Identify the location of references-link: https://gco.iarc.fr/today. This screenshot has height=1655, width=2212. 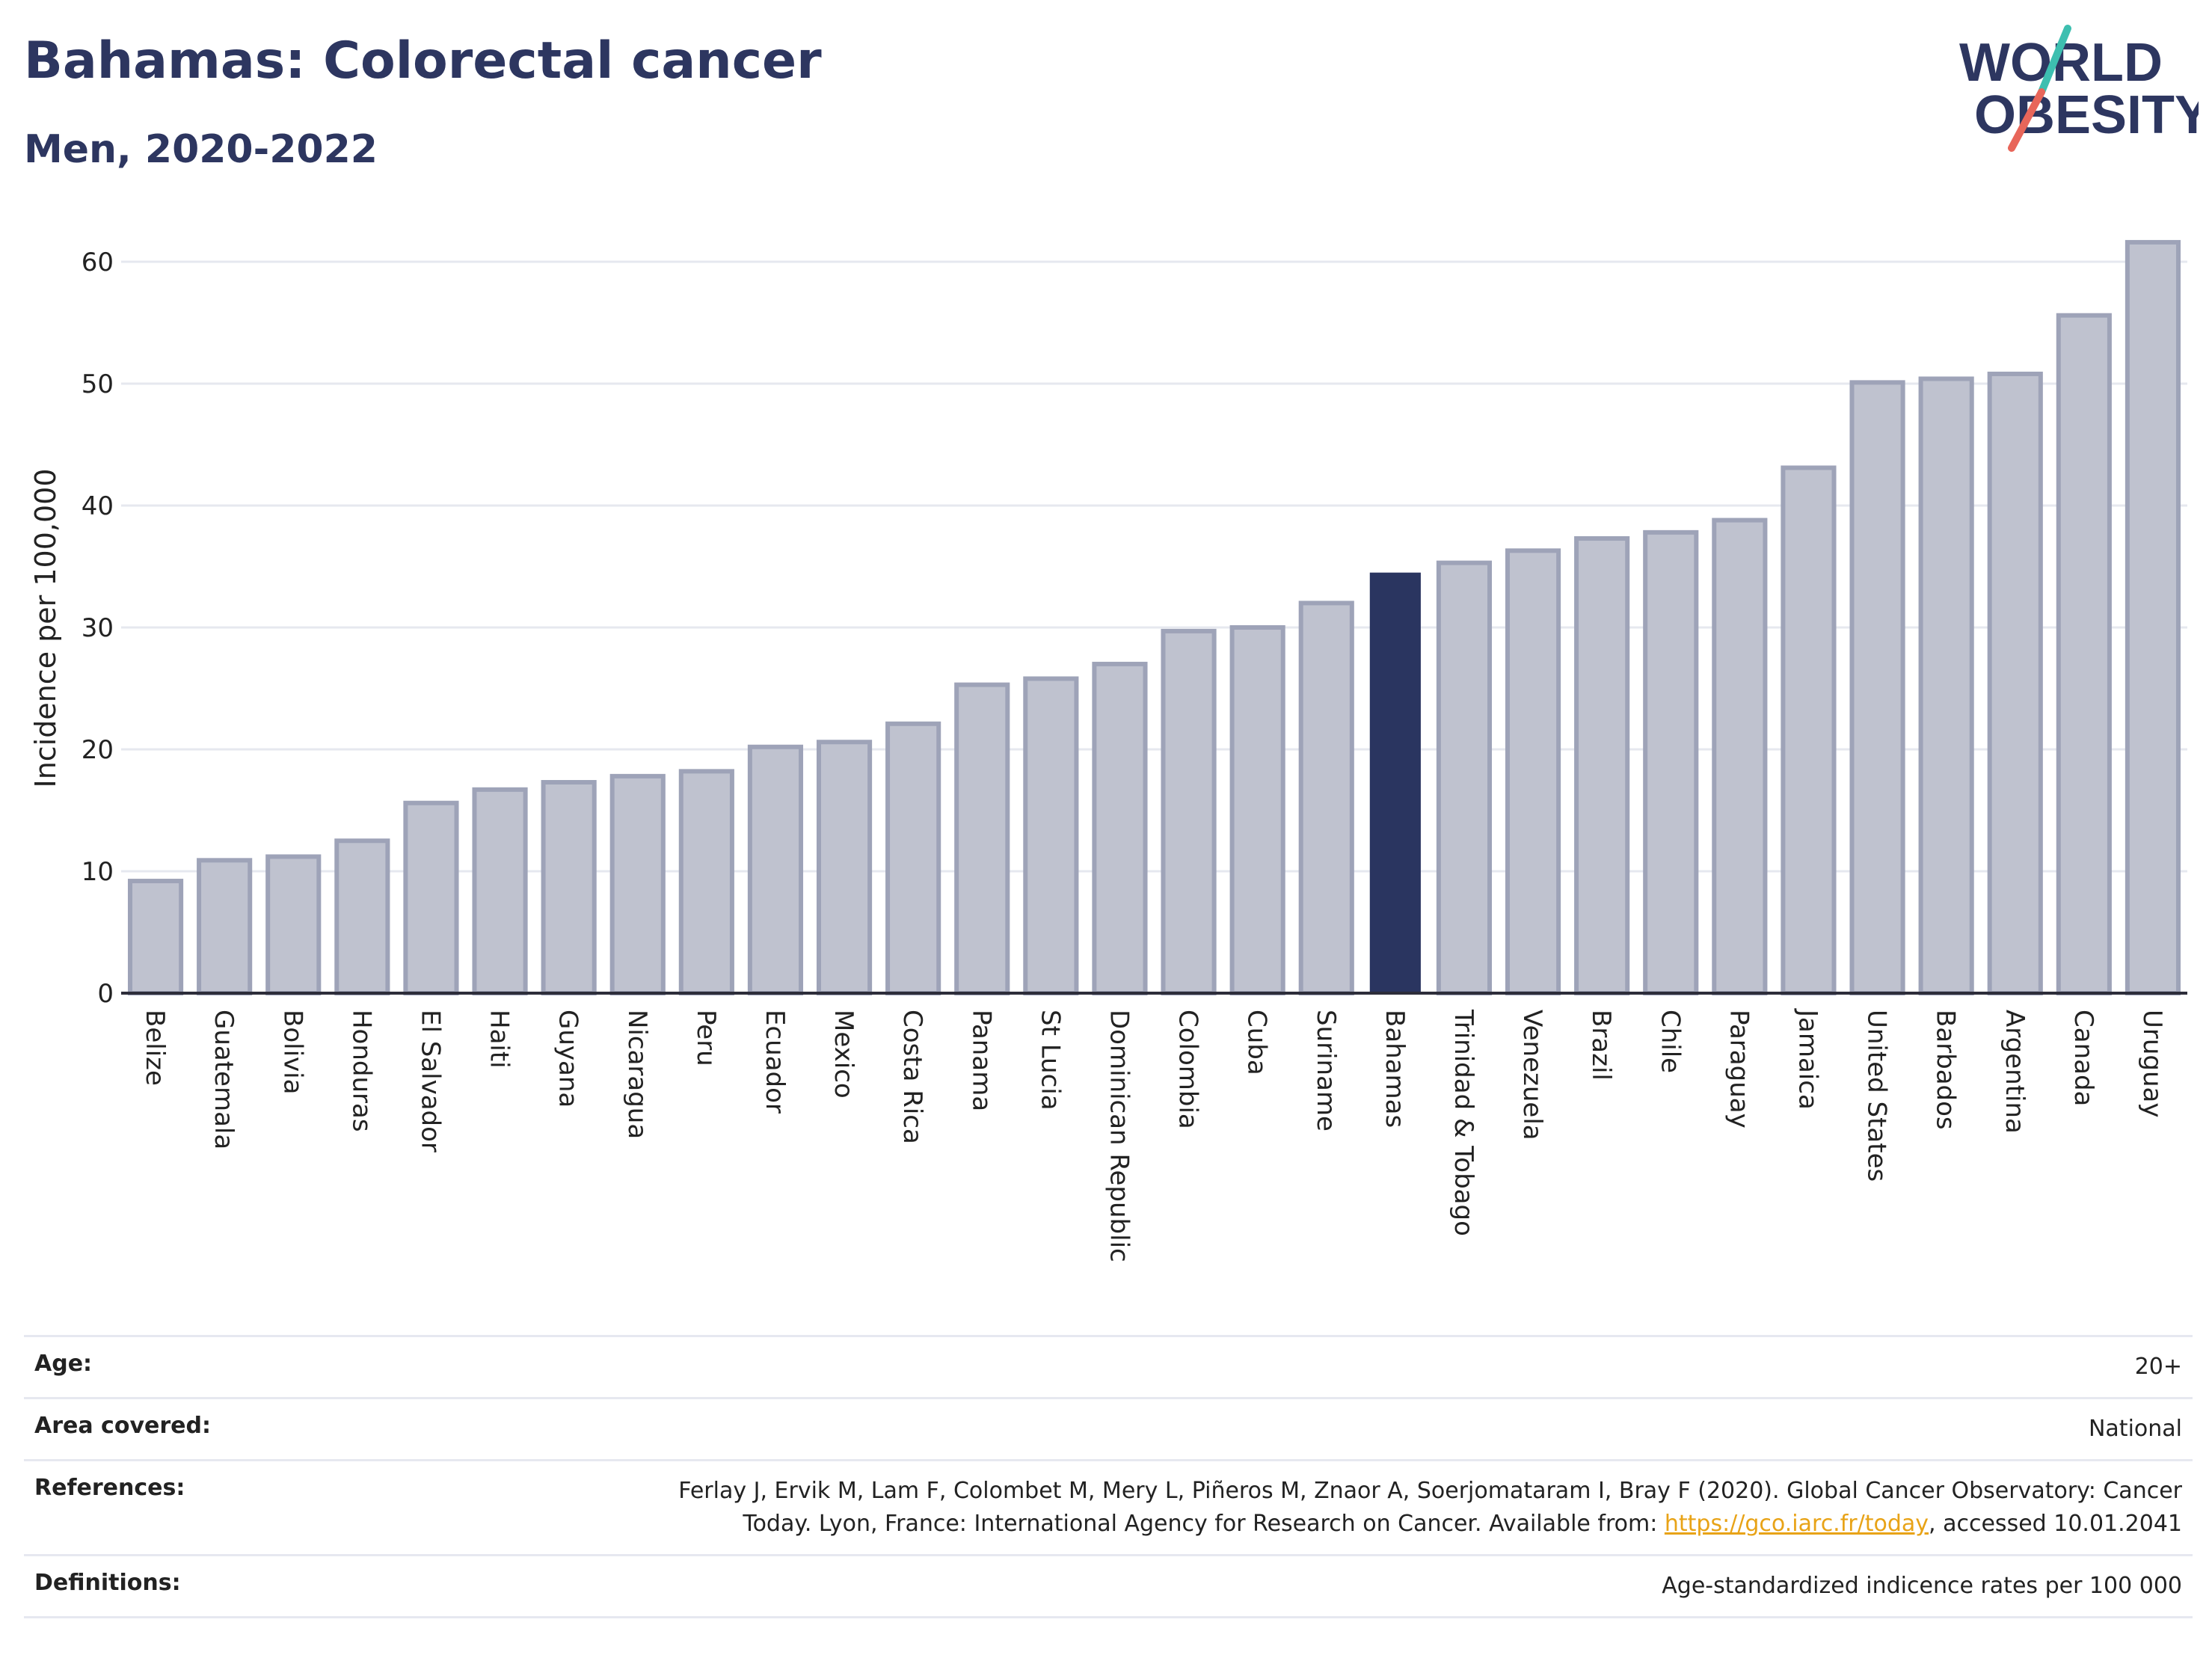
(1796, 1524).